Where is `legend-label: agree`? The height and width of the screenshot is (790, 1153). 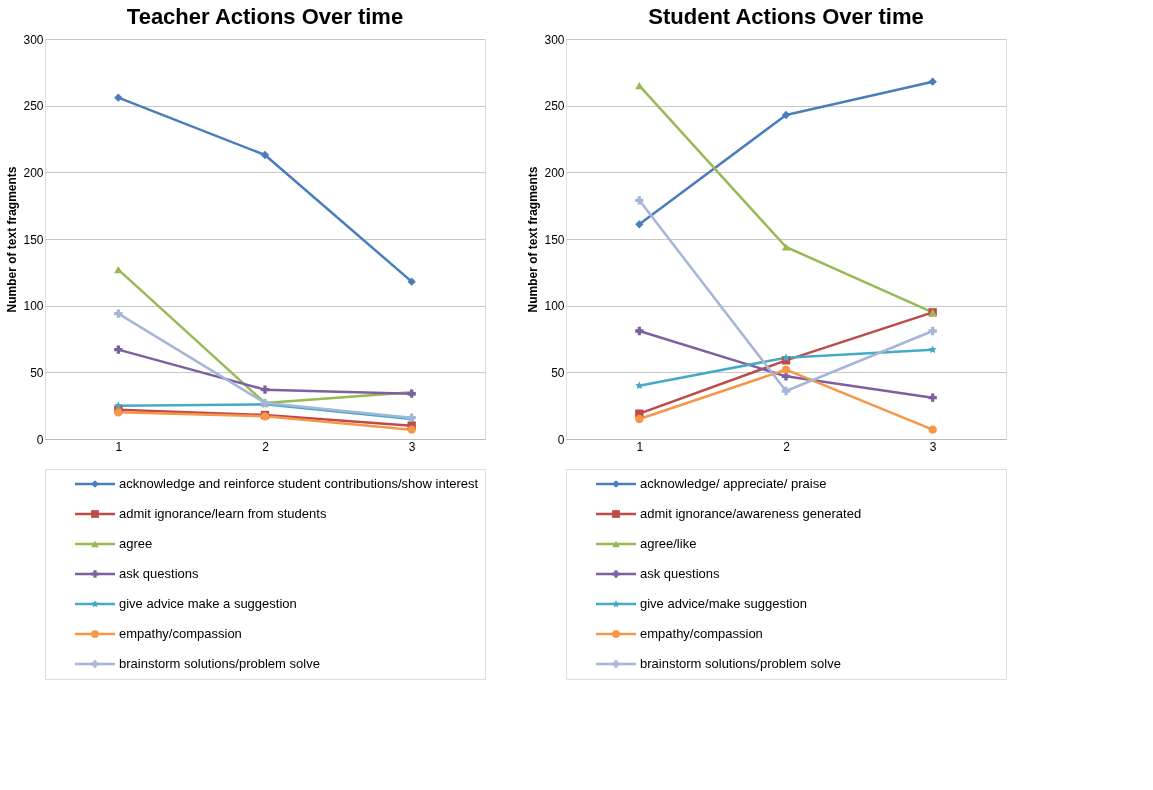 legend-label: agree is located at coordinates (136, 543).